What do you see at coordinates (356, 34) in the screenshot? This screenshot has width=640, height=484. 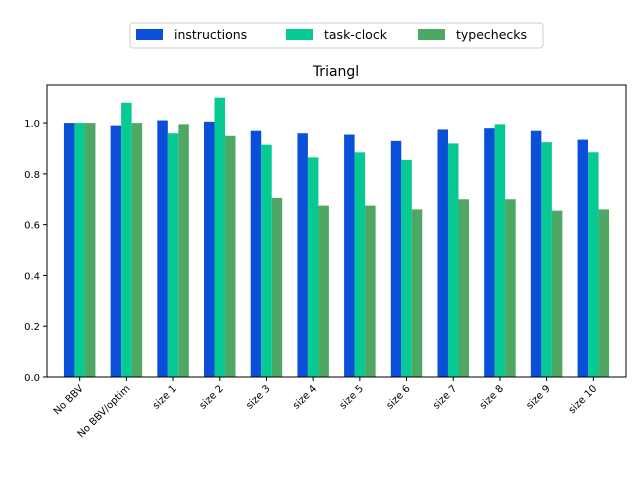 I see `legend-label-task-clock: task-clock` at bounding box center [356, 34].